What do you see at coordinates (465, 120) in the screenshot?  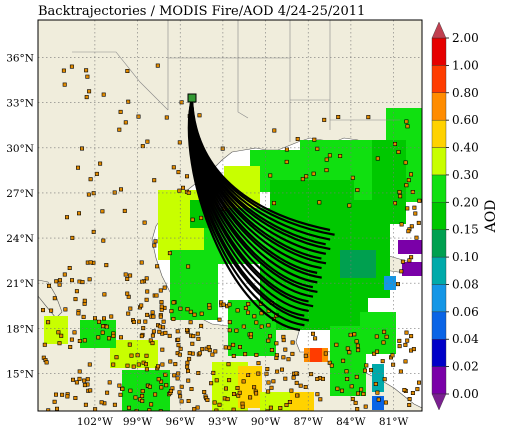 I see `colorbar-tick-label: 0.60` at bounding box center [465, 120].